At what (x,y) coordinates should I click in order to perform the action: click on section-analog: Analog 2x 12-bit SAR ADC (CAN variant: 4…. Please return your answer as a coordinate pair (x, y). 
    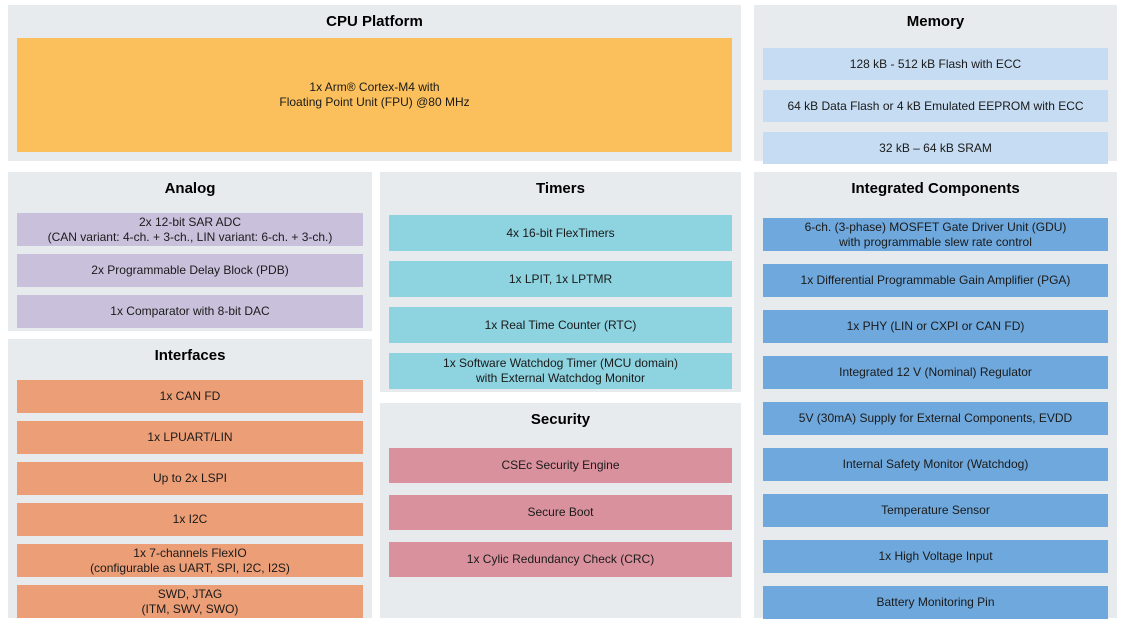
    Looking at the image, I should click on (190, 251).